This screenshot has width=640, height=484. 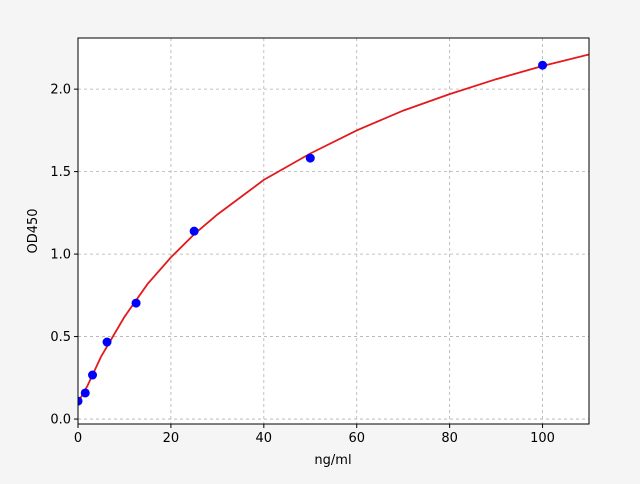 What do you see at coordinates (60, 172) in the screenshot?
I see `y-tick-label: 1.5` at bounding box center [60, 172].